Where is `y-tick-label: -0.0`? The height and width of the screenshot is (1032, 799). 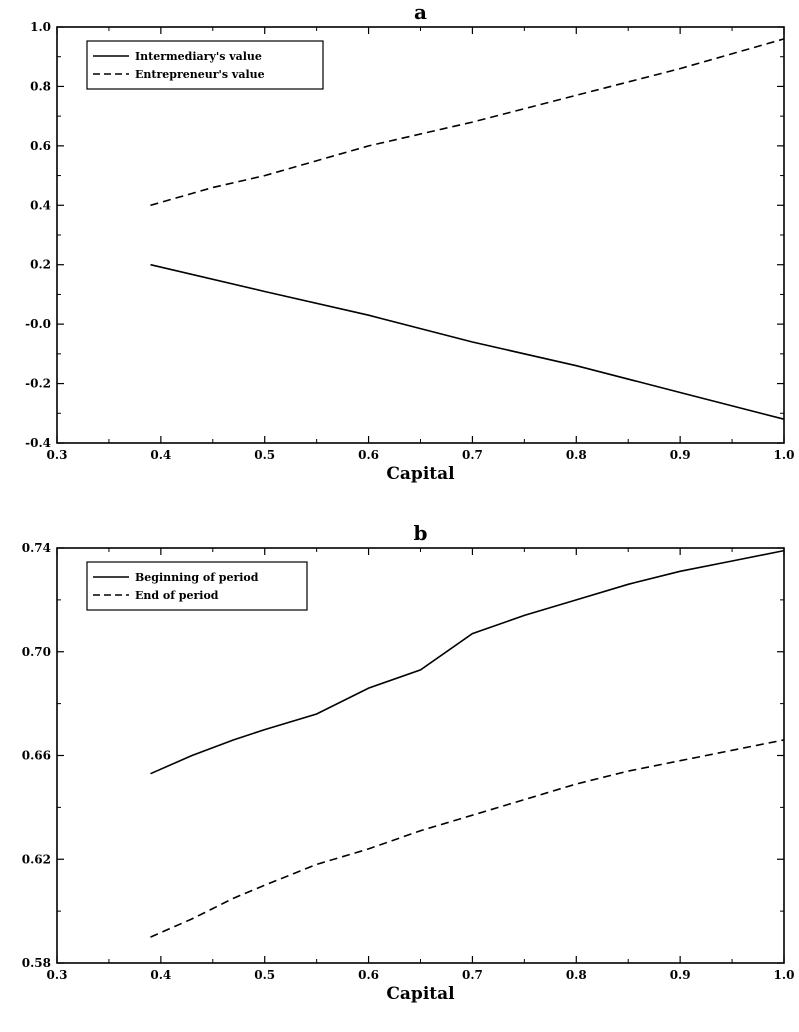
y-tick-label: -0.0 is located at coordinates (38, 324).